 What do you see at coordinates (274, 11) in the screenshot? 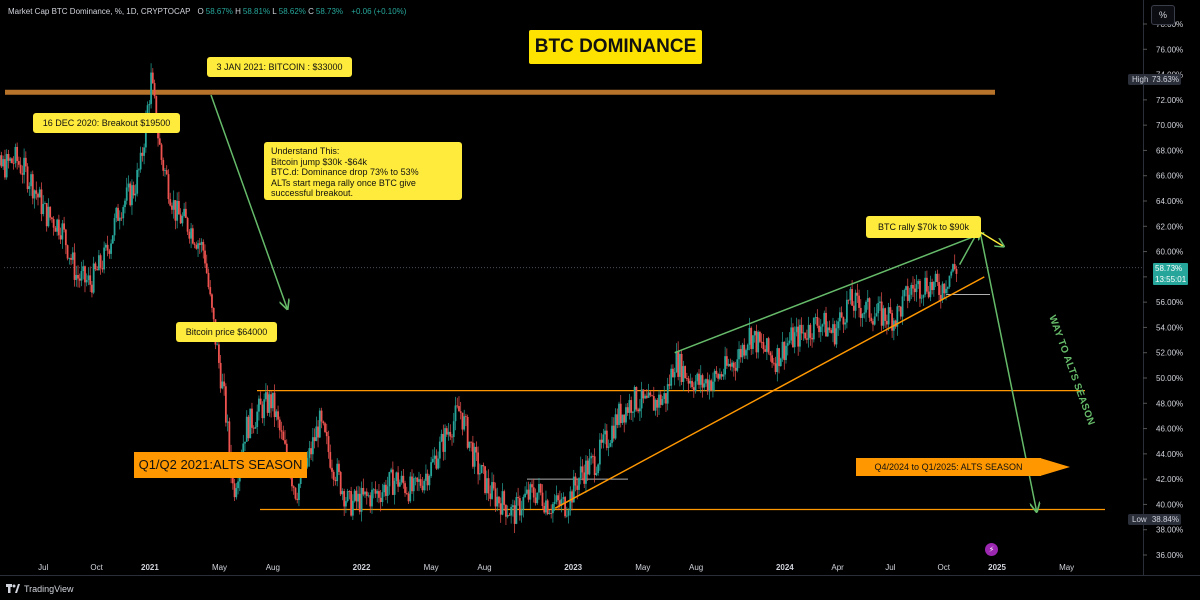
I see `ohlc-low-key: L` at bounding box center [274, 11].